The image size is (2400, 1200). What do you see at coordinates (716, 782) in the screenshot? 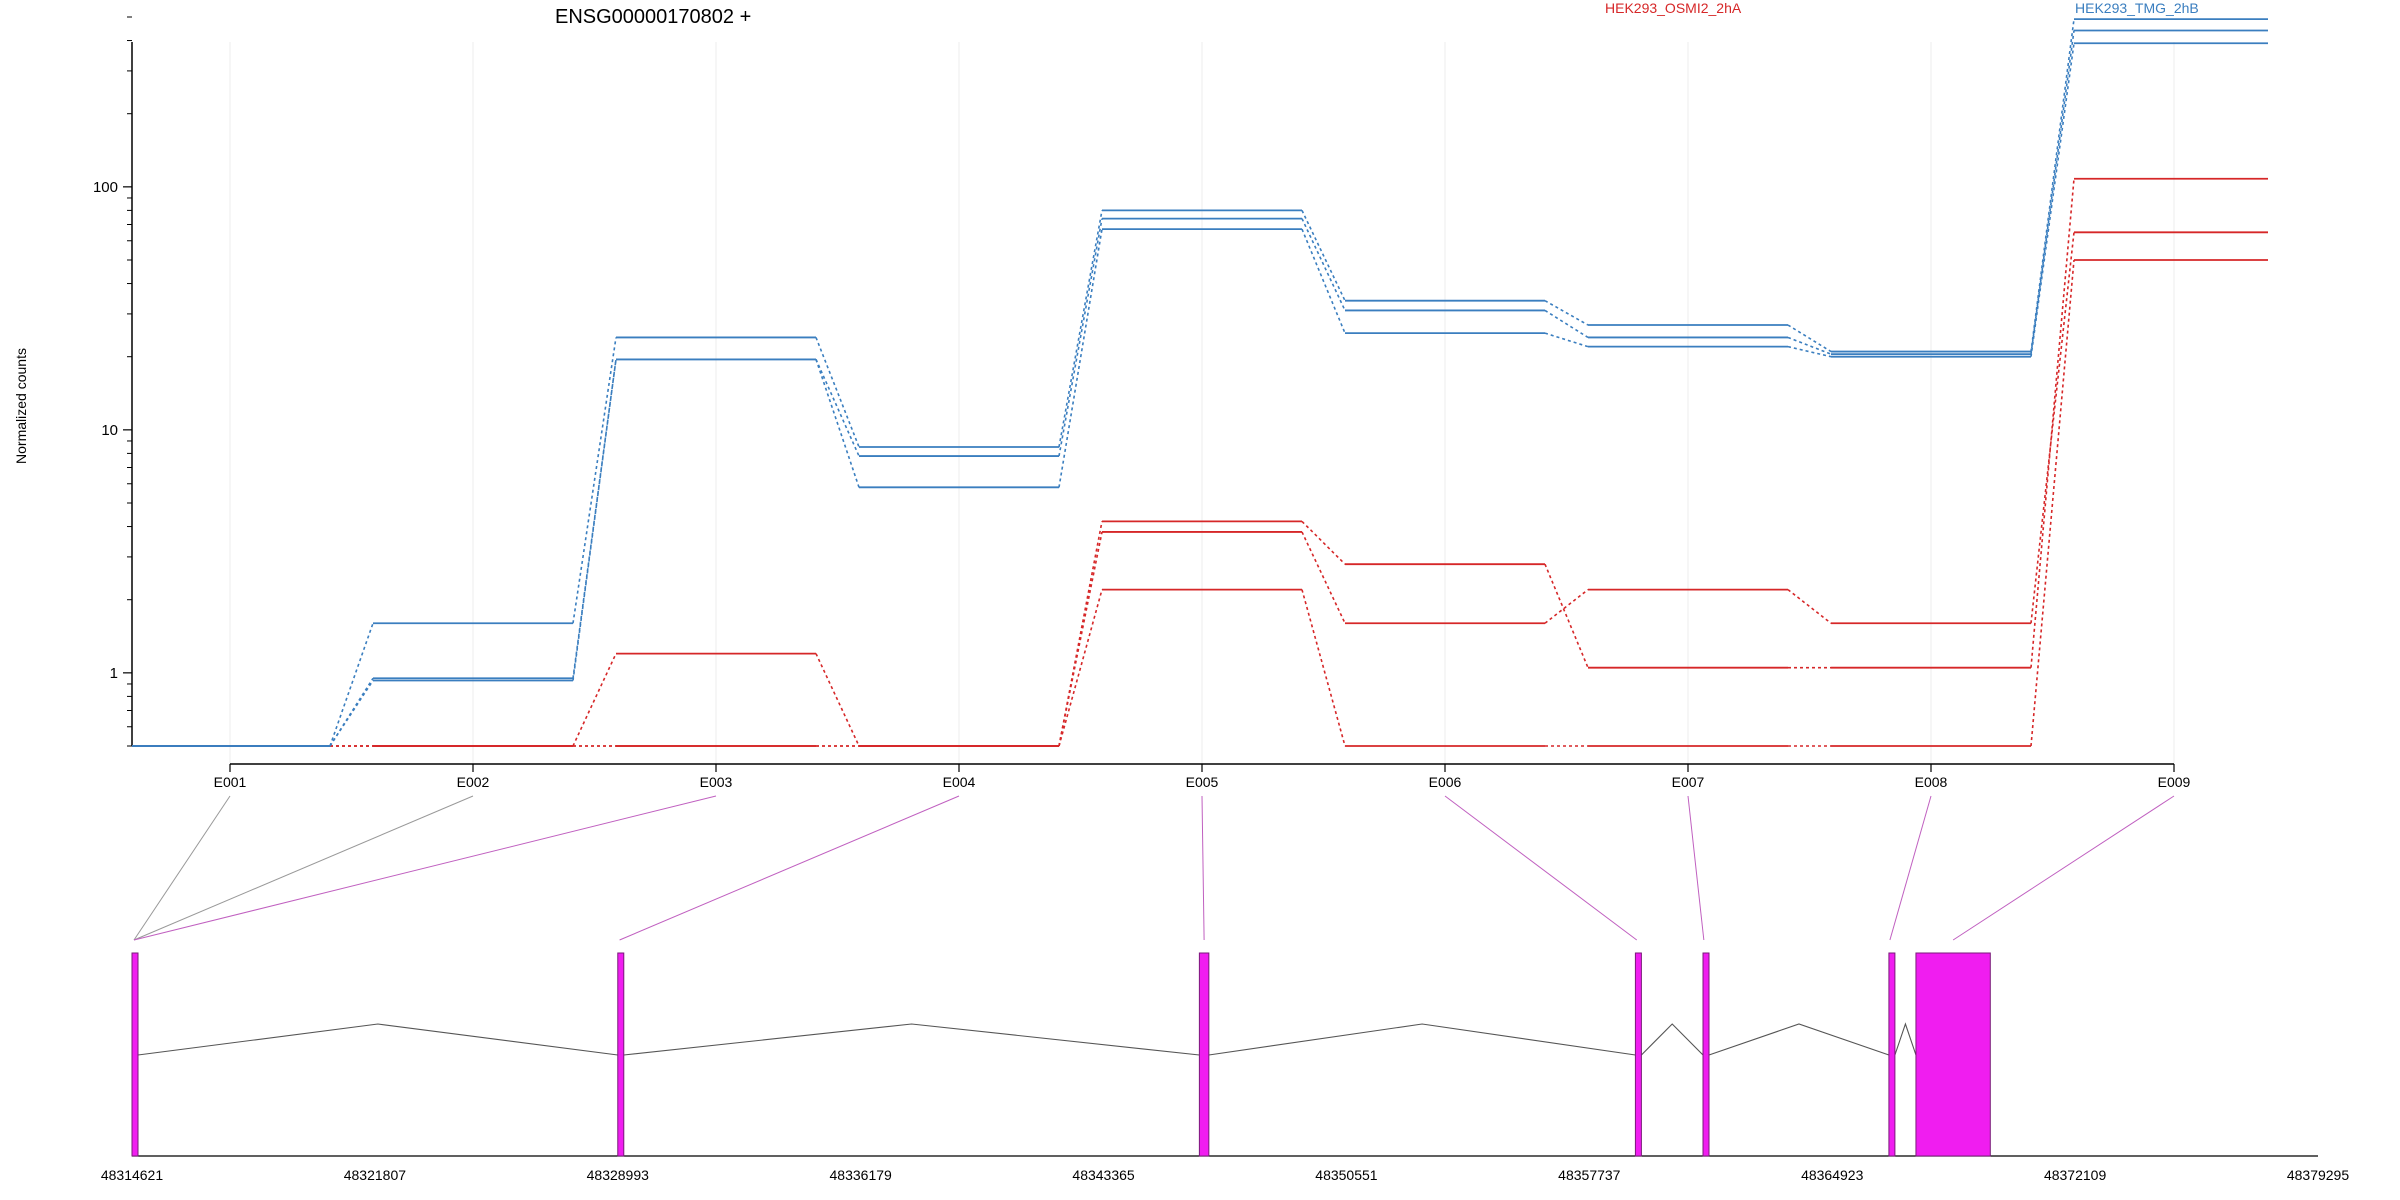
I see `x-tick-label: E003` at bounding box center [716, 782].